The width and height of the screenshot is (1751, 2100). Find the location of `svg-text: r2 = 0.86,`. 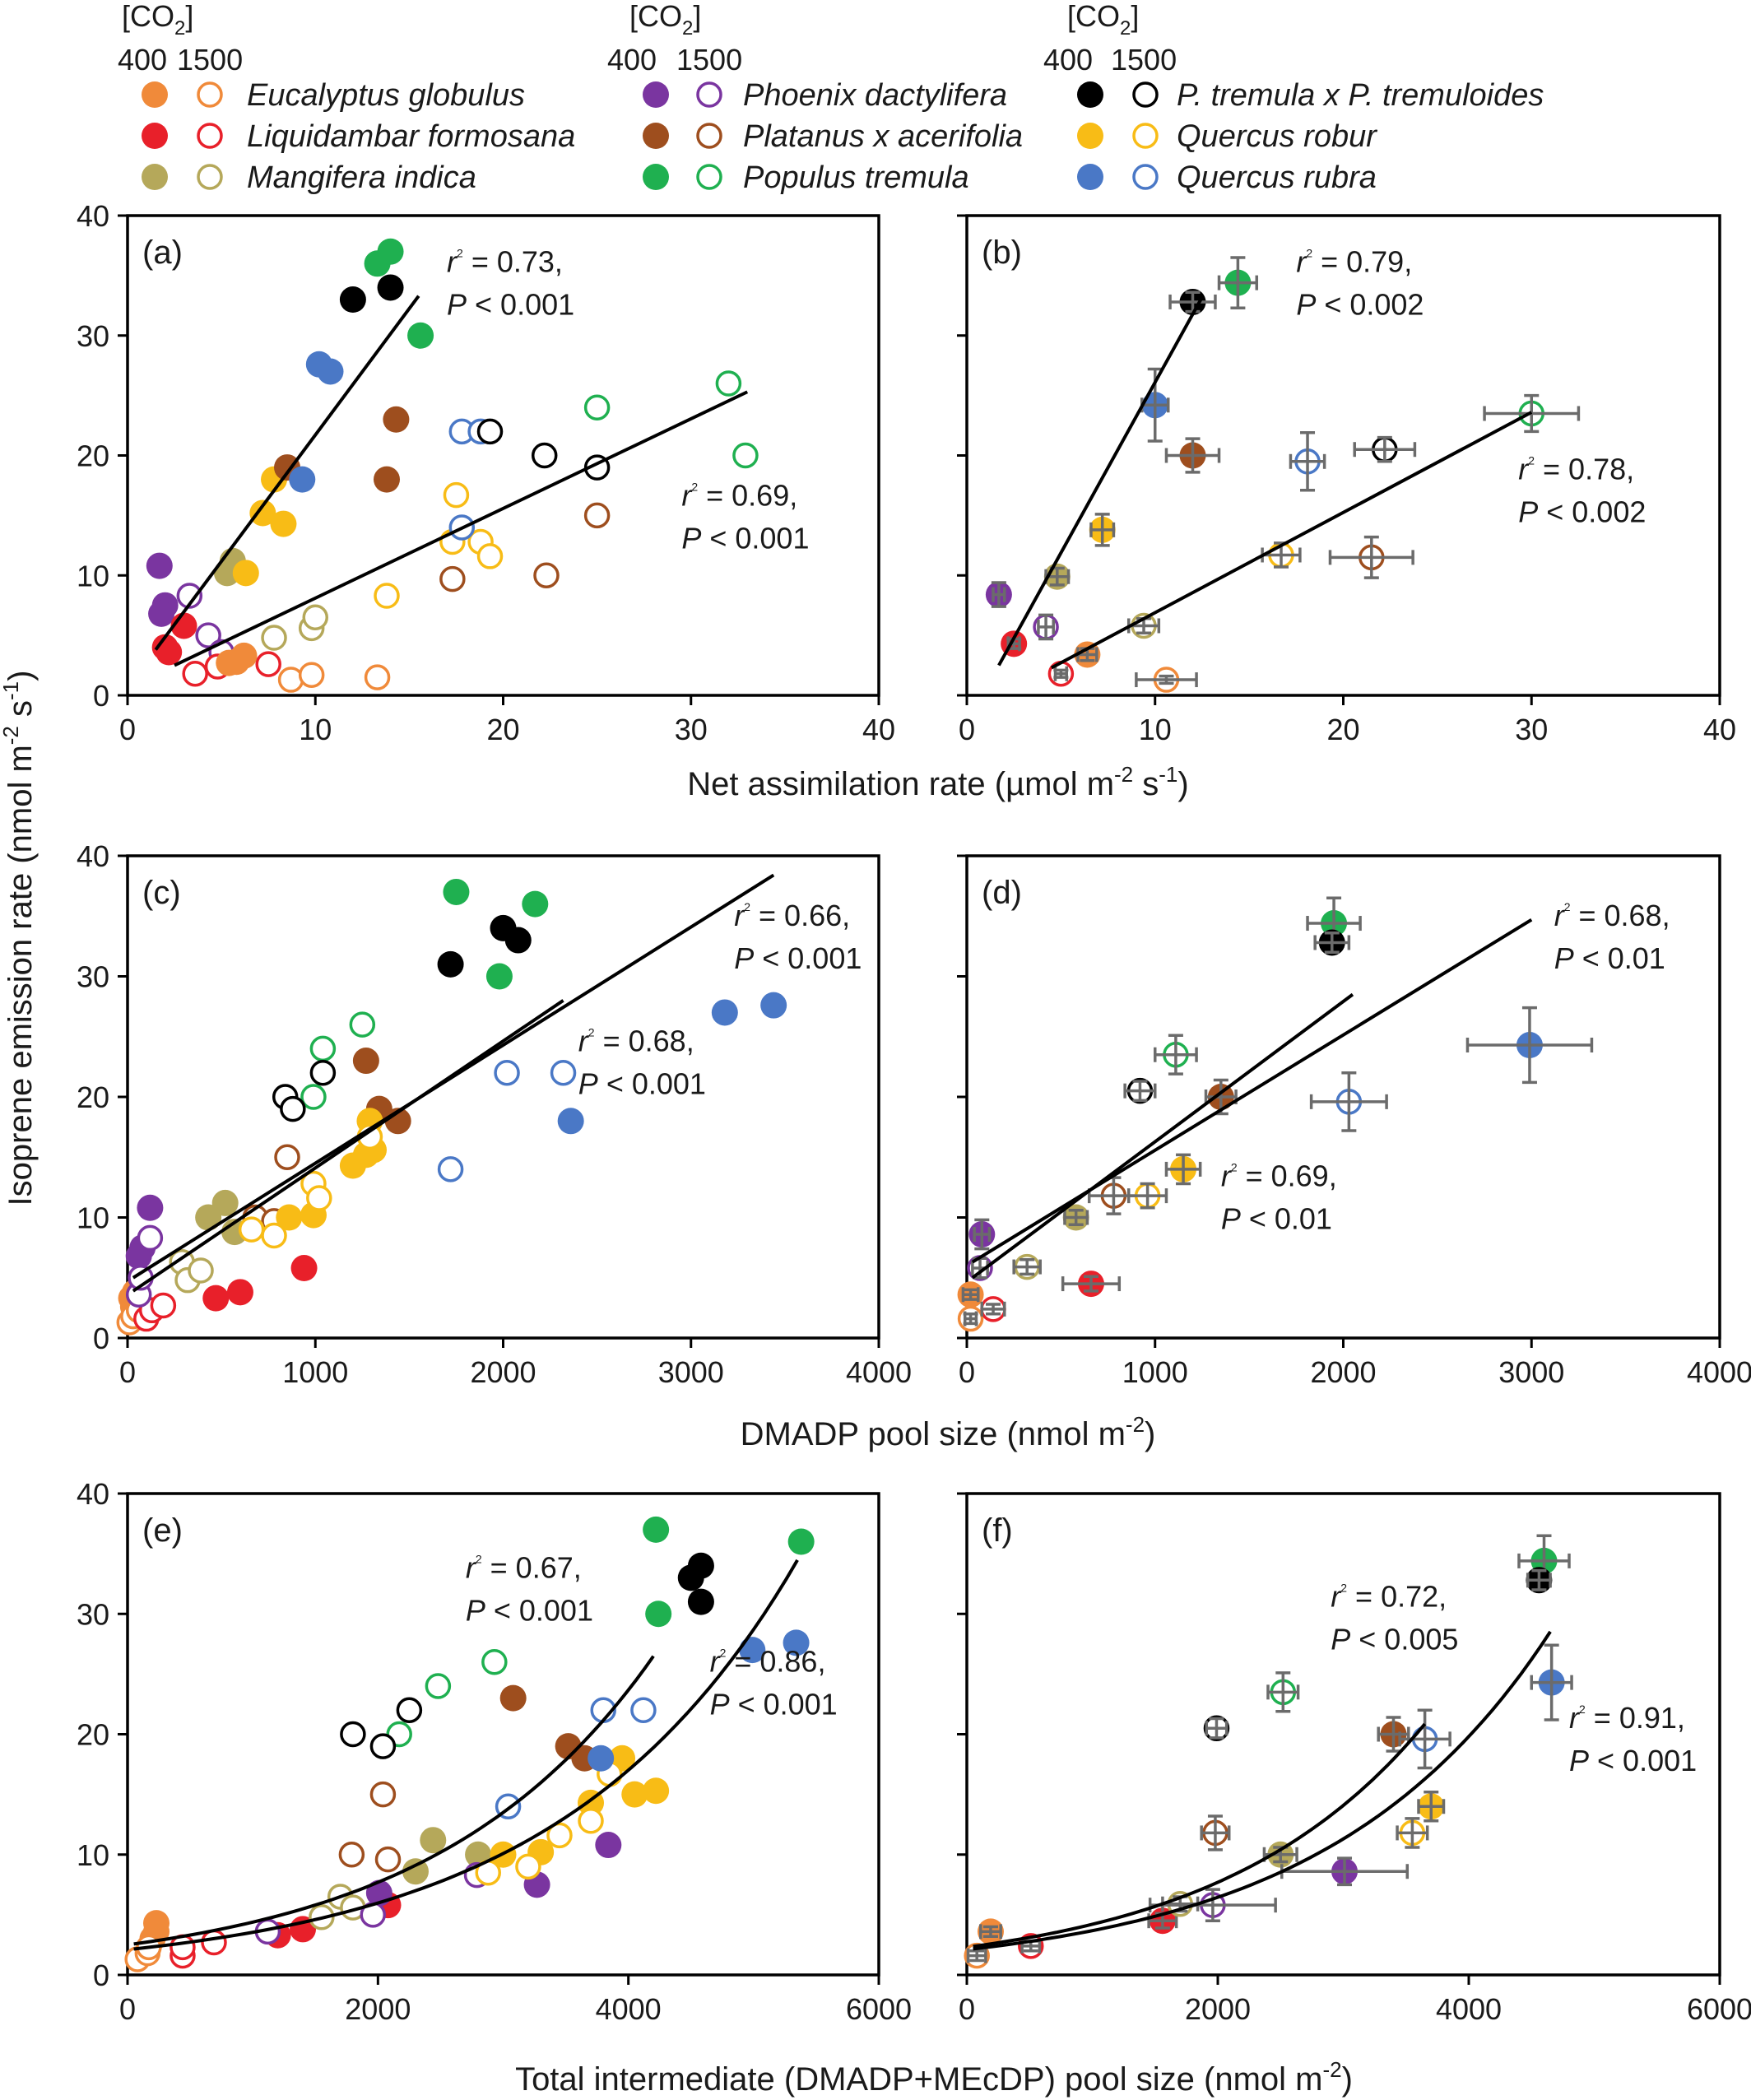

svg-text: r2 = 0.86, is located at coordinates (768, 1661).